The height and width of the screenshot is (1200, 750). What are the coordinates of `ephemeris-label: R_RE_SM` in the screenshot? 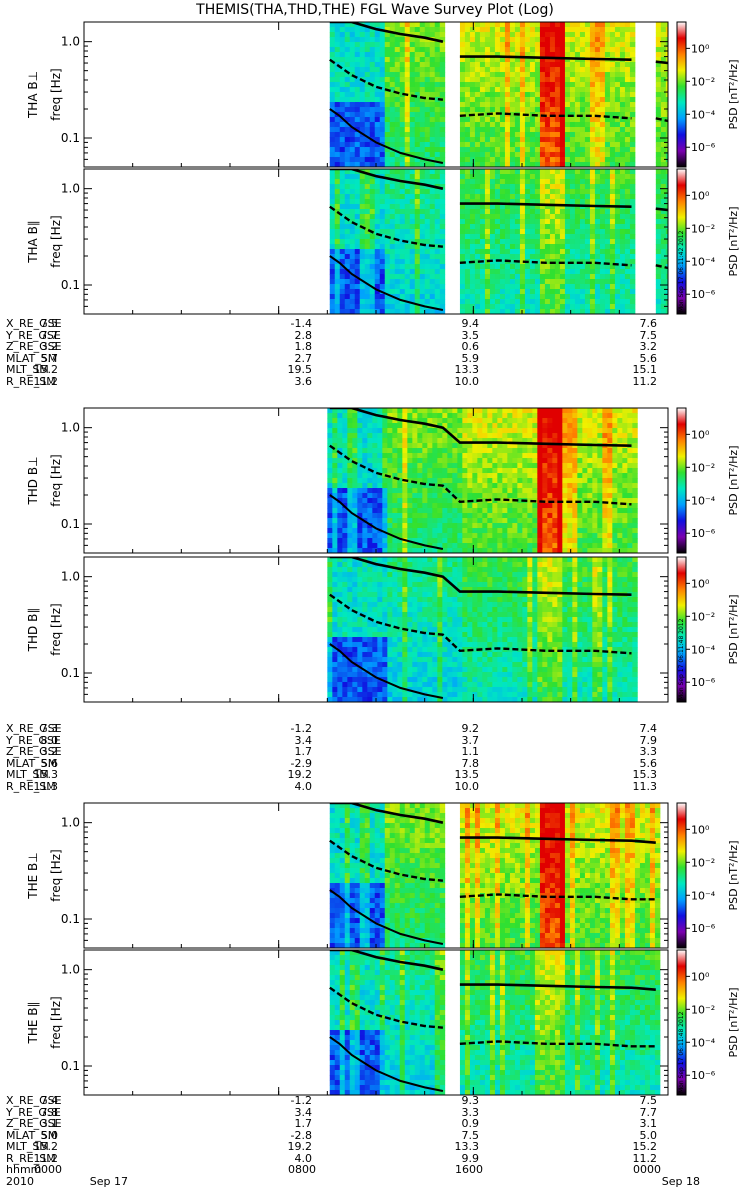 It's located at (31, 786).